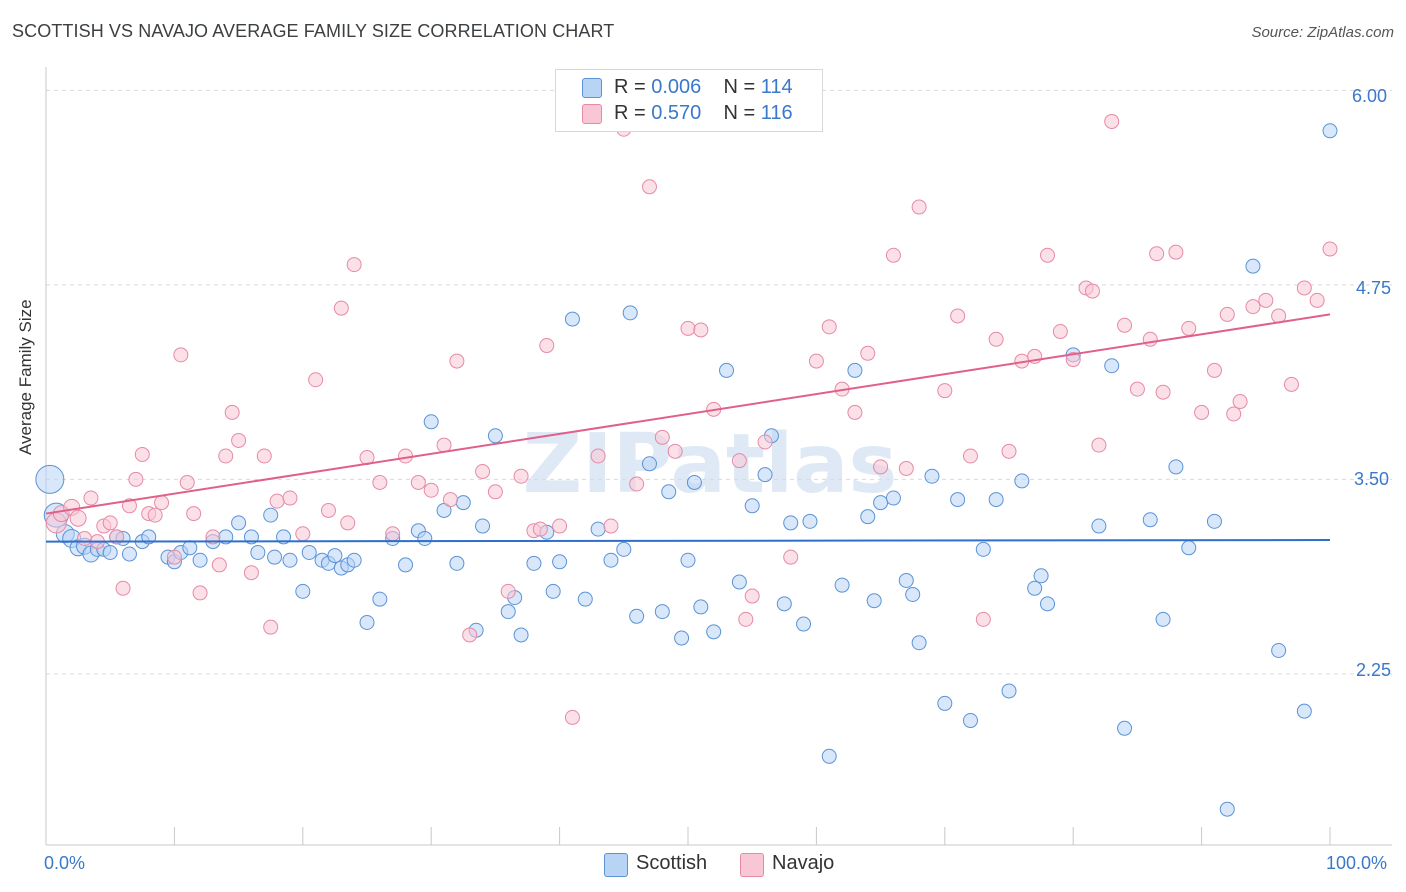  What do you see at coordinates (688, 541) in the screenshot?
I see `scottish-trend-line` at bounding box center [688, 541].